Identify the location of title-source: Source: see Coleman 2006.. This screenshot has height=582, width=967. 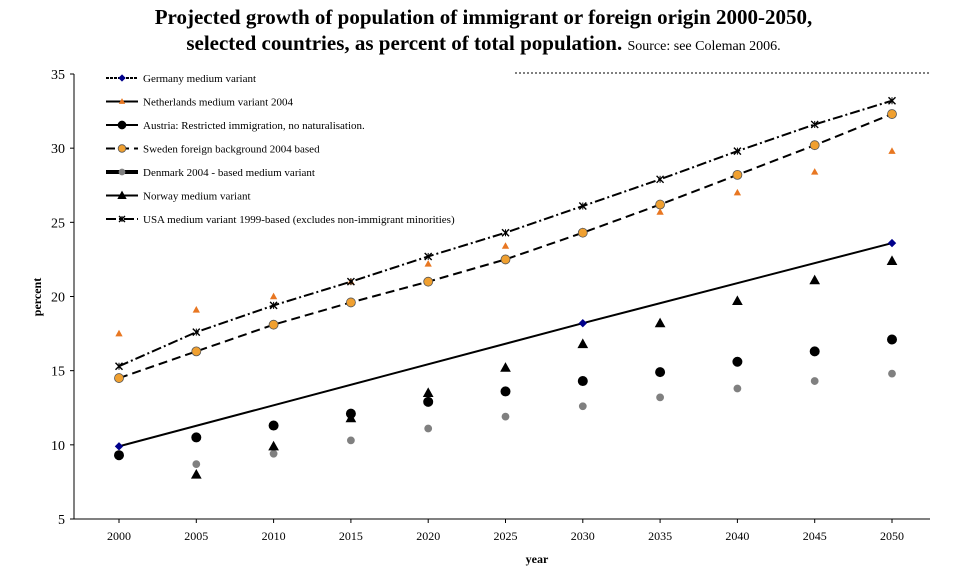
(704, 46).